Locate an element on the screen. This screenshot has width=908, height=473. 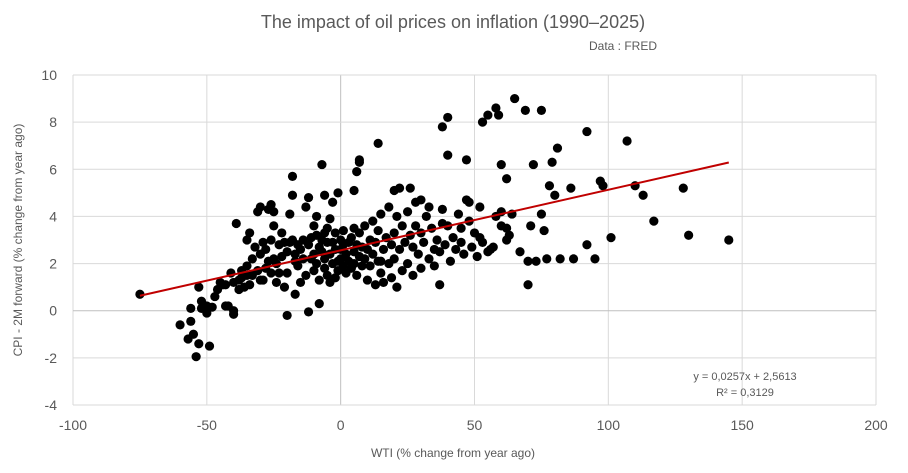
y-tick-label: 10 is located at coordinates (49, 75).